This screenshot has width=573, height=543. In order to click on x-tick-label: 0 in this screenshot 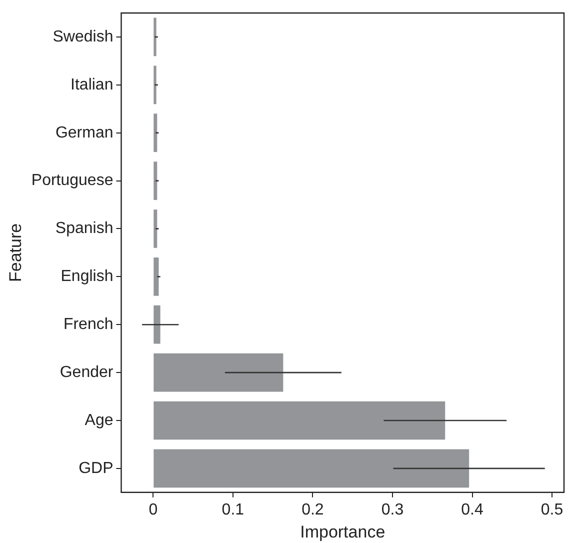, I will do `click(153, 509)`.